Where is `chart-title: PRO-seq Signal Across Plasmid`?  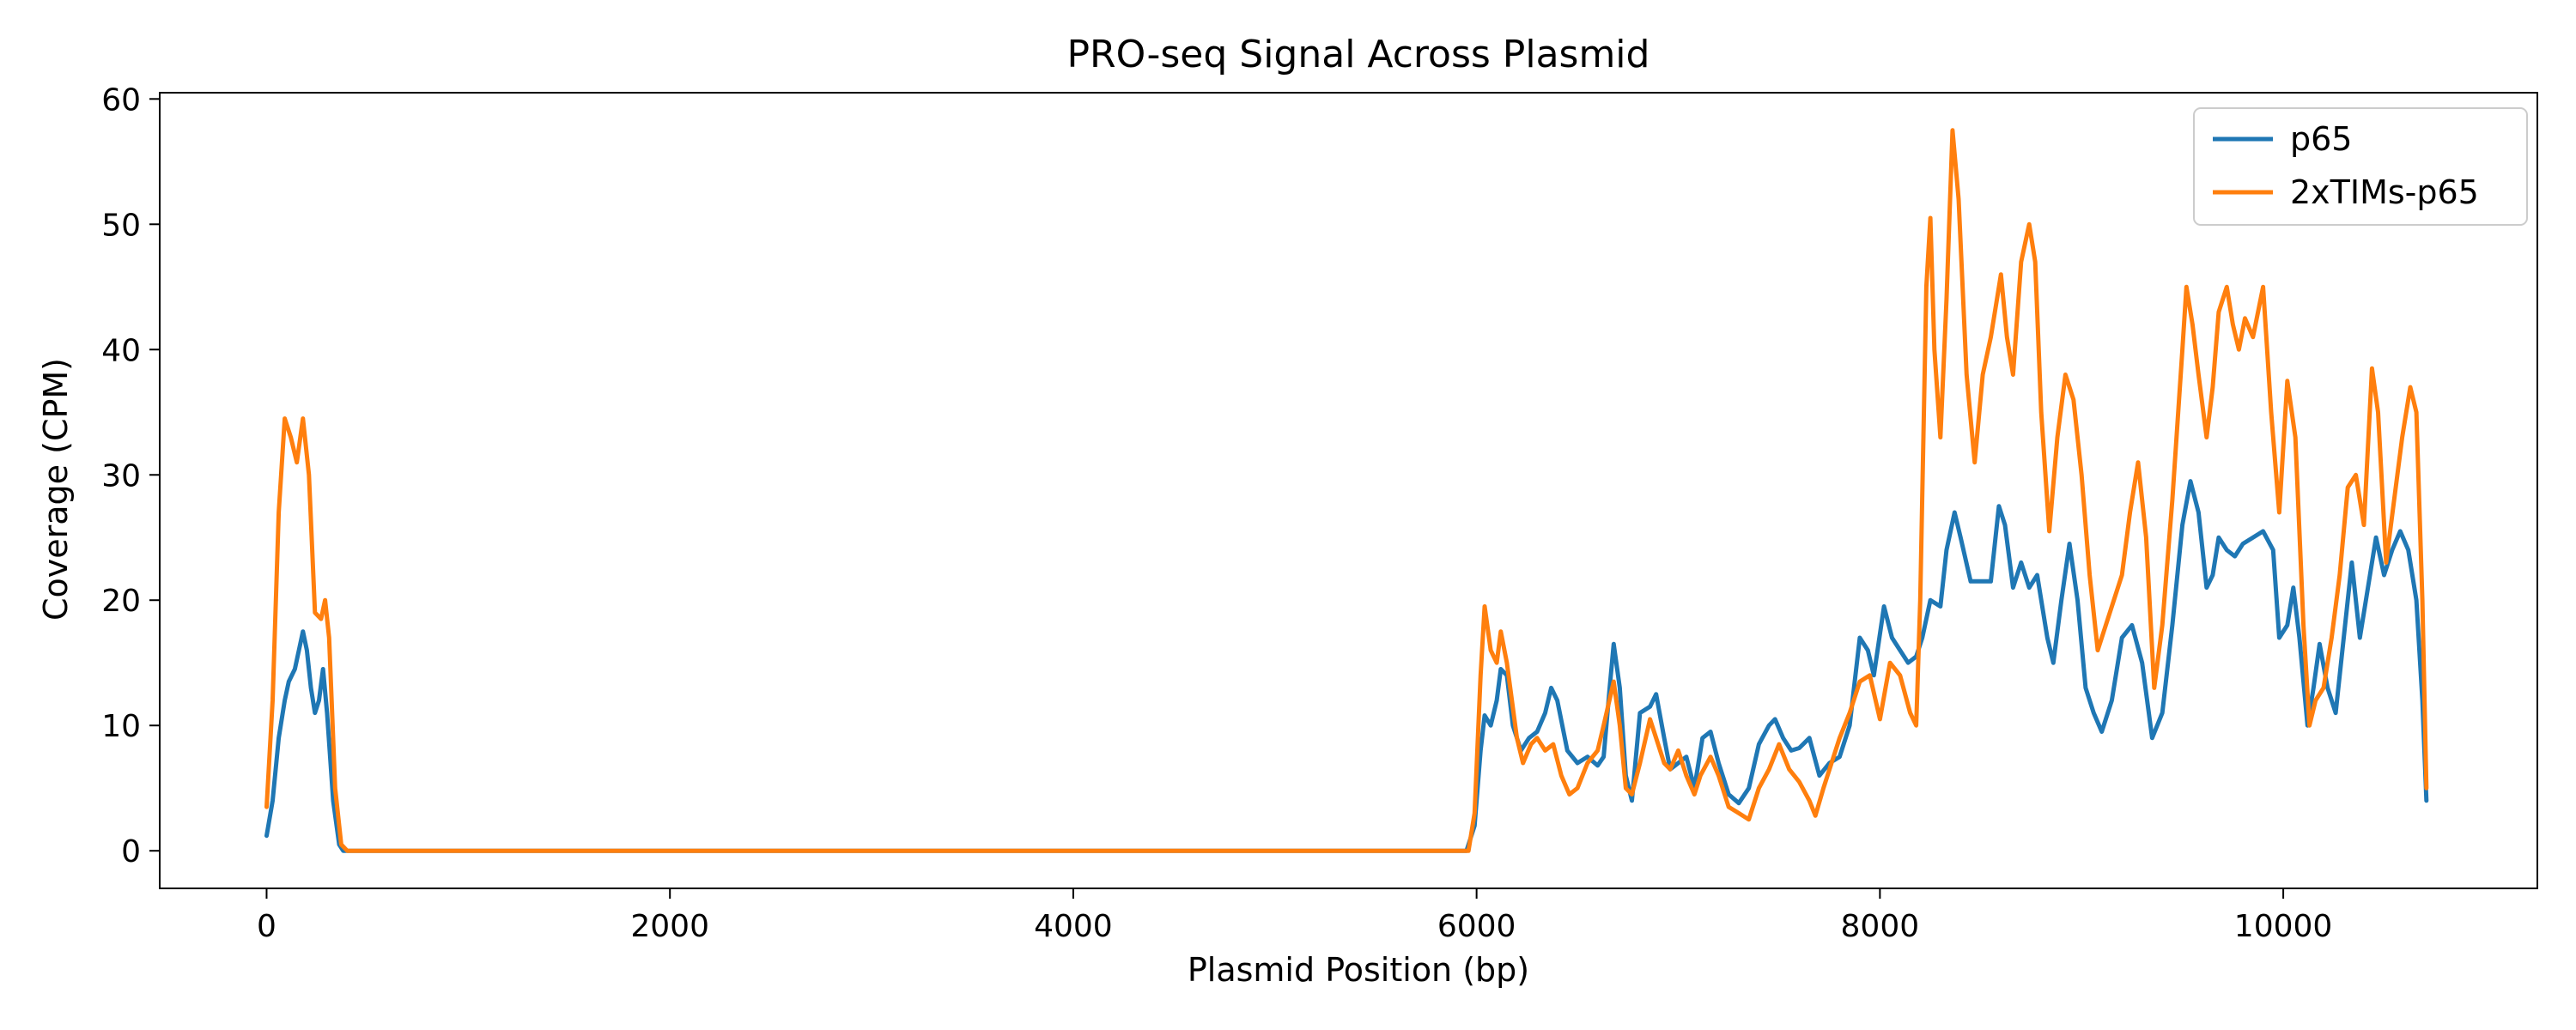
chart-title: PRO-seq Signal Across Plasmid is located at coordinates (1358, 54).